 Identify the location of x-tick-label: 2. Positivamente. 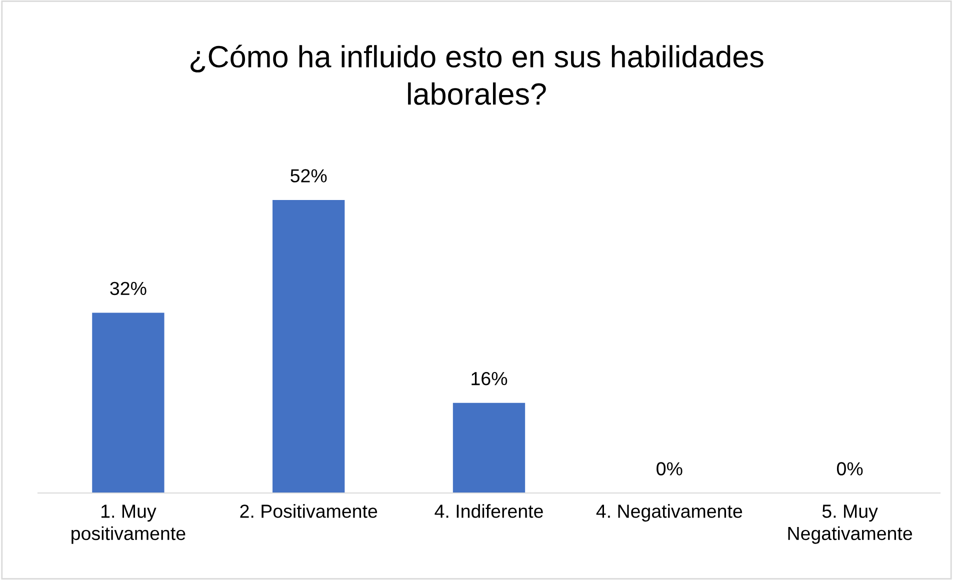
(309, 511).